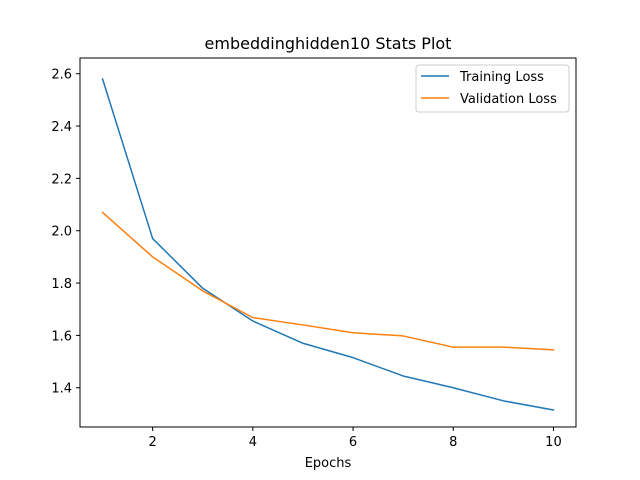 Image resolution: width=640 pixels, height=480 pixels. What do you see at coordinates (61, 232) in the screenshot?
I see `y-tick-label: 2.0` at bounding box center [61, 232].